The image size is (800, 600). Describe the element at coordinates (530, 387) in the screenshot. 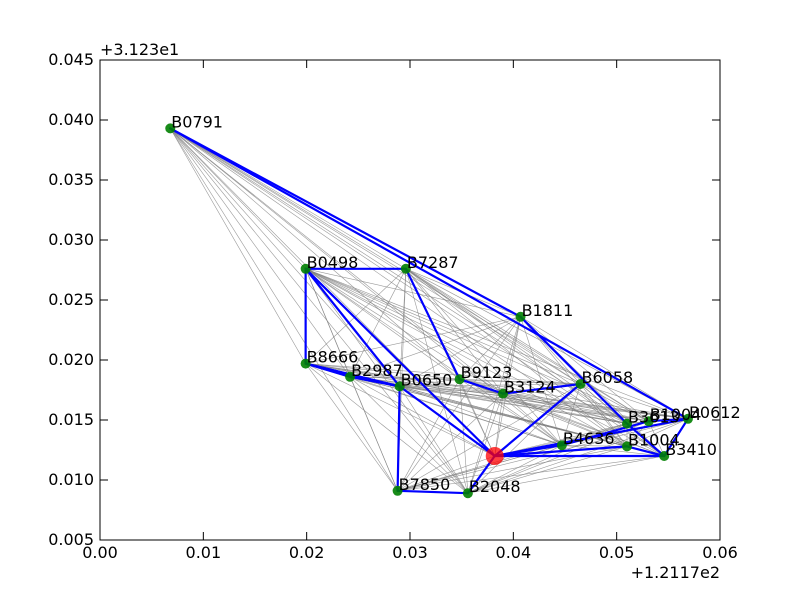

I see `node-label: B3124` at that location.